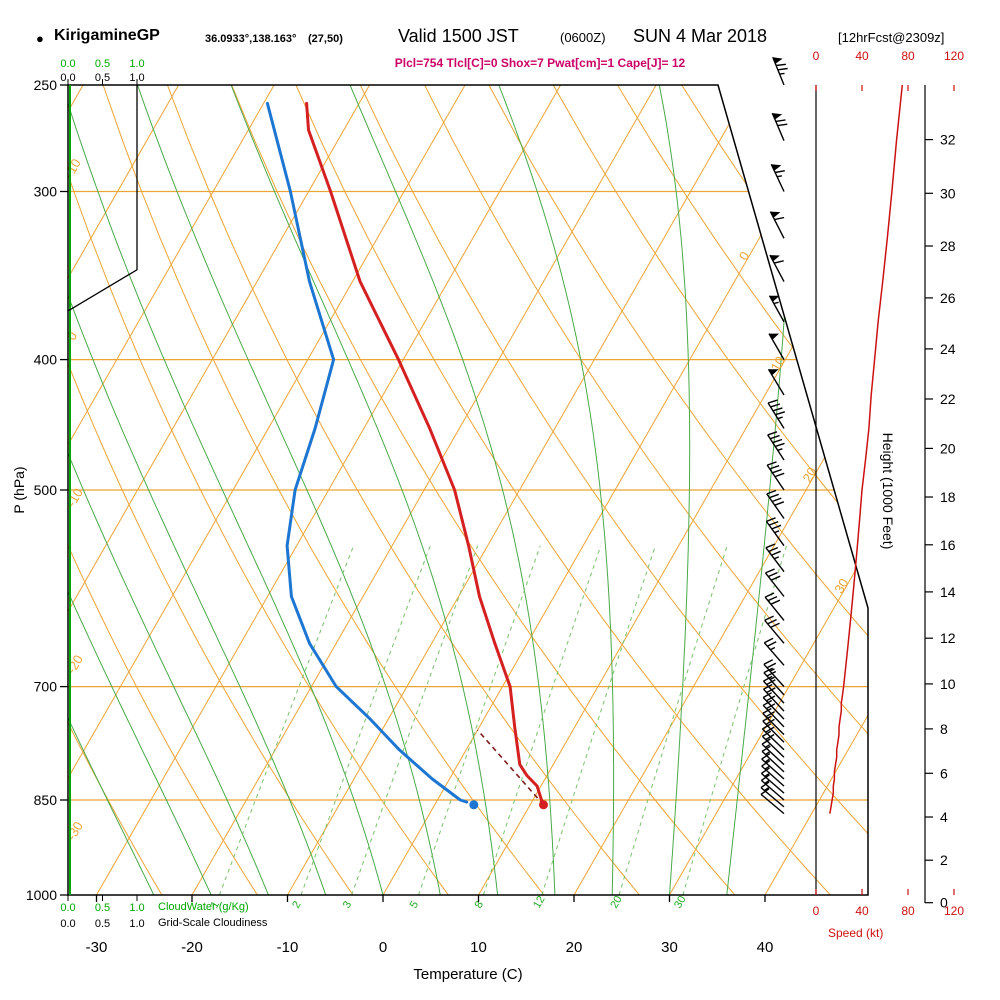 The height and width of the screenshot is (1000, 1000). Describe the element at coordinates (774, 435) in the screenshot. I see `wind-barbs` at that location.